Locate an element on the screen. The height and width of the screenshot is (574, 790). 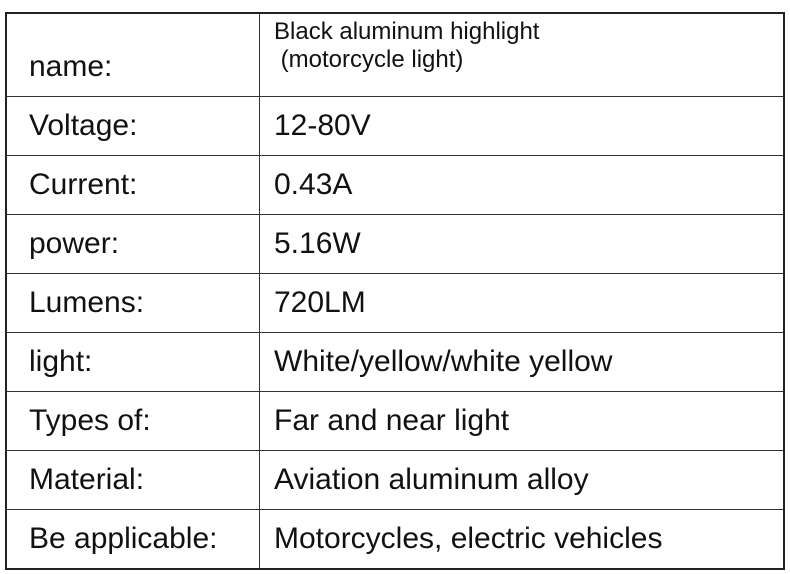
spec-value: 720LM is located at coordinates (320, 302).